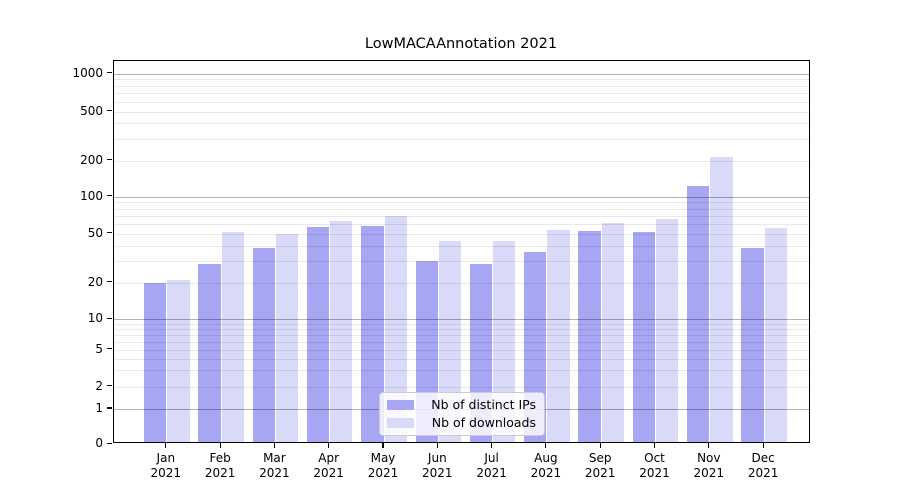 The image size is (900, 500). What do you see at coordinates (99, 443) in the screenshot?
I see `y-tick-label: 0` at bounding box center [99, 443].